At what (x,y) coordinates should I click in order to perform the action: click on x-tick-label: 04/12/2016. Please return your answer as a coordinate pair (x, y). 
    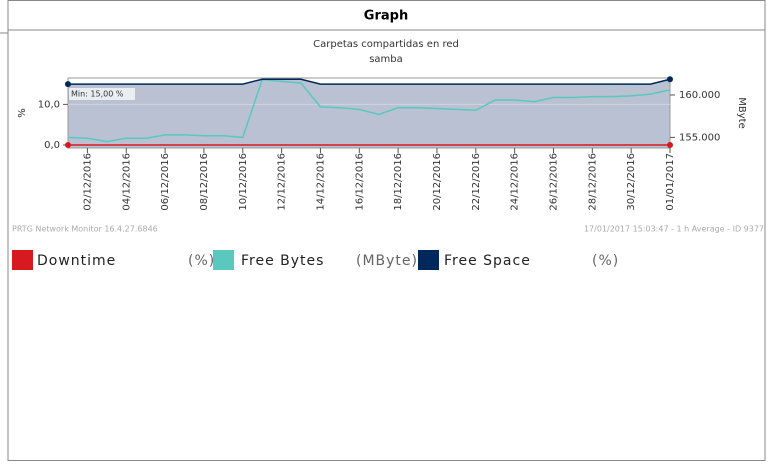
    Looking at the image, I should click on (126, 182).